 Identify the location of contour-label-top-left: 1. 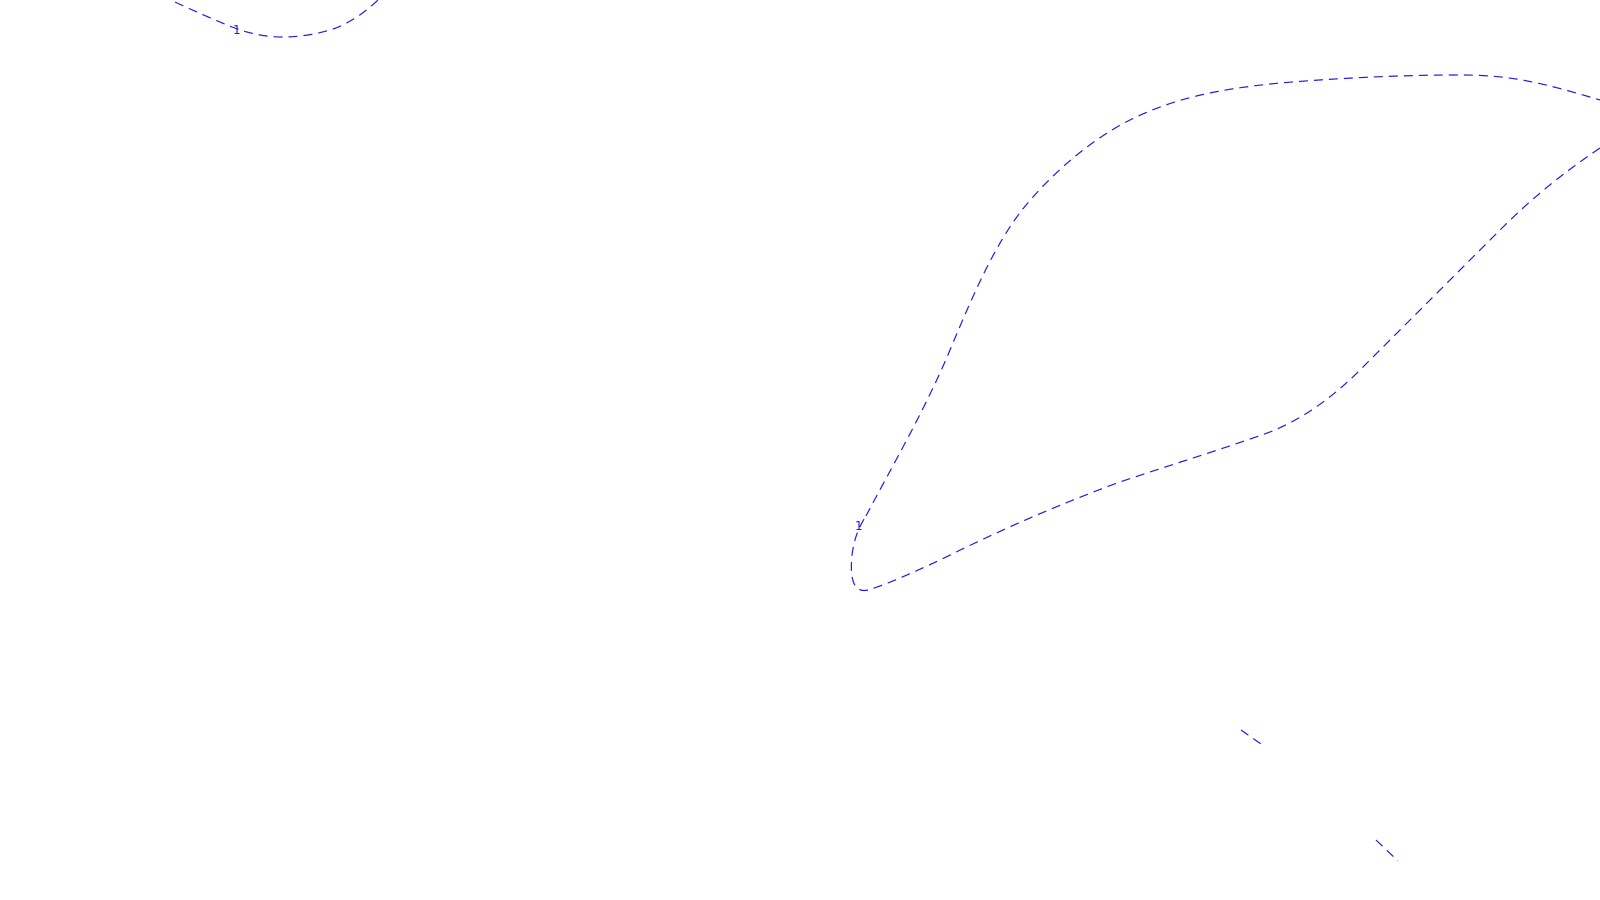
(237, 30).